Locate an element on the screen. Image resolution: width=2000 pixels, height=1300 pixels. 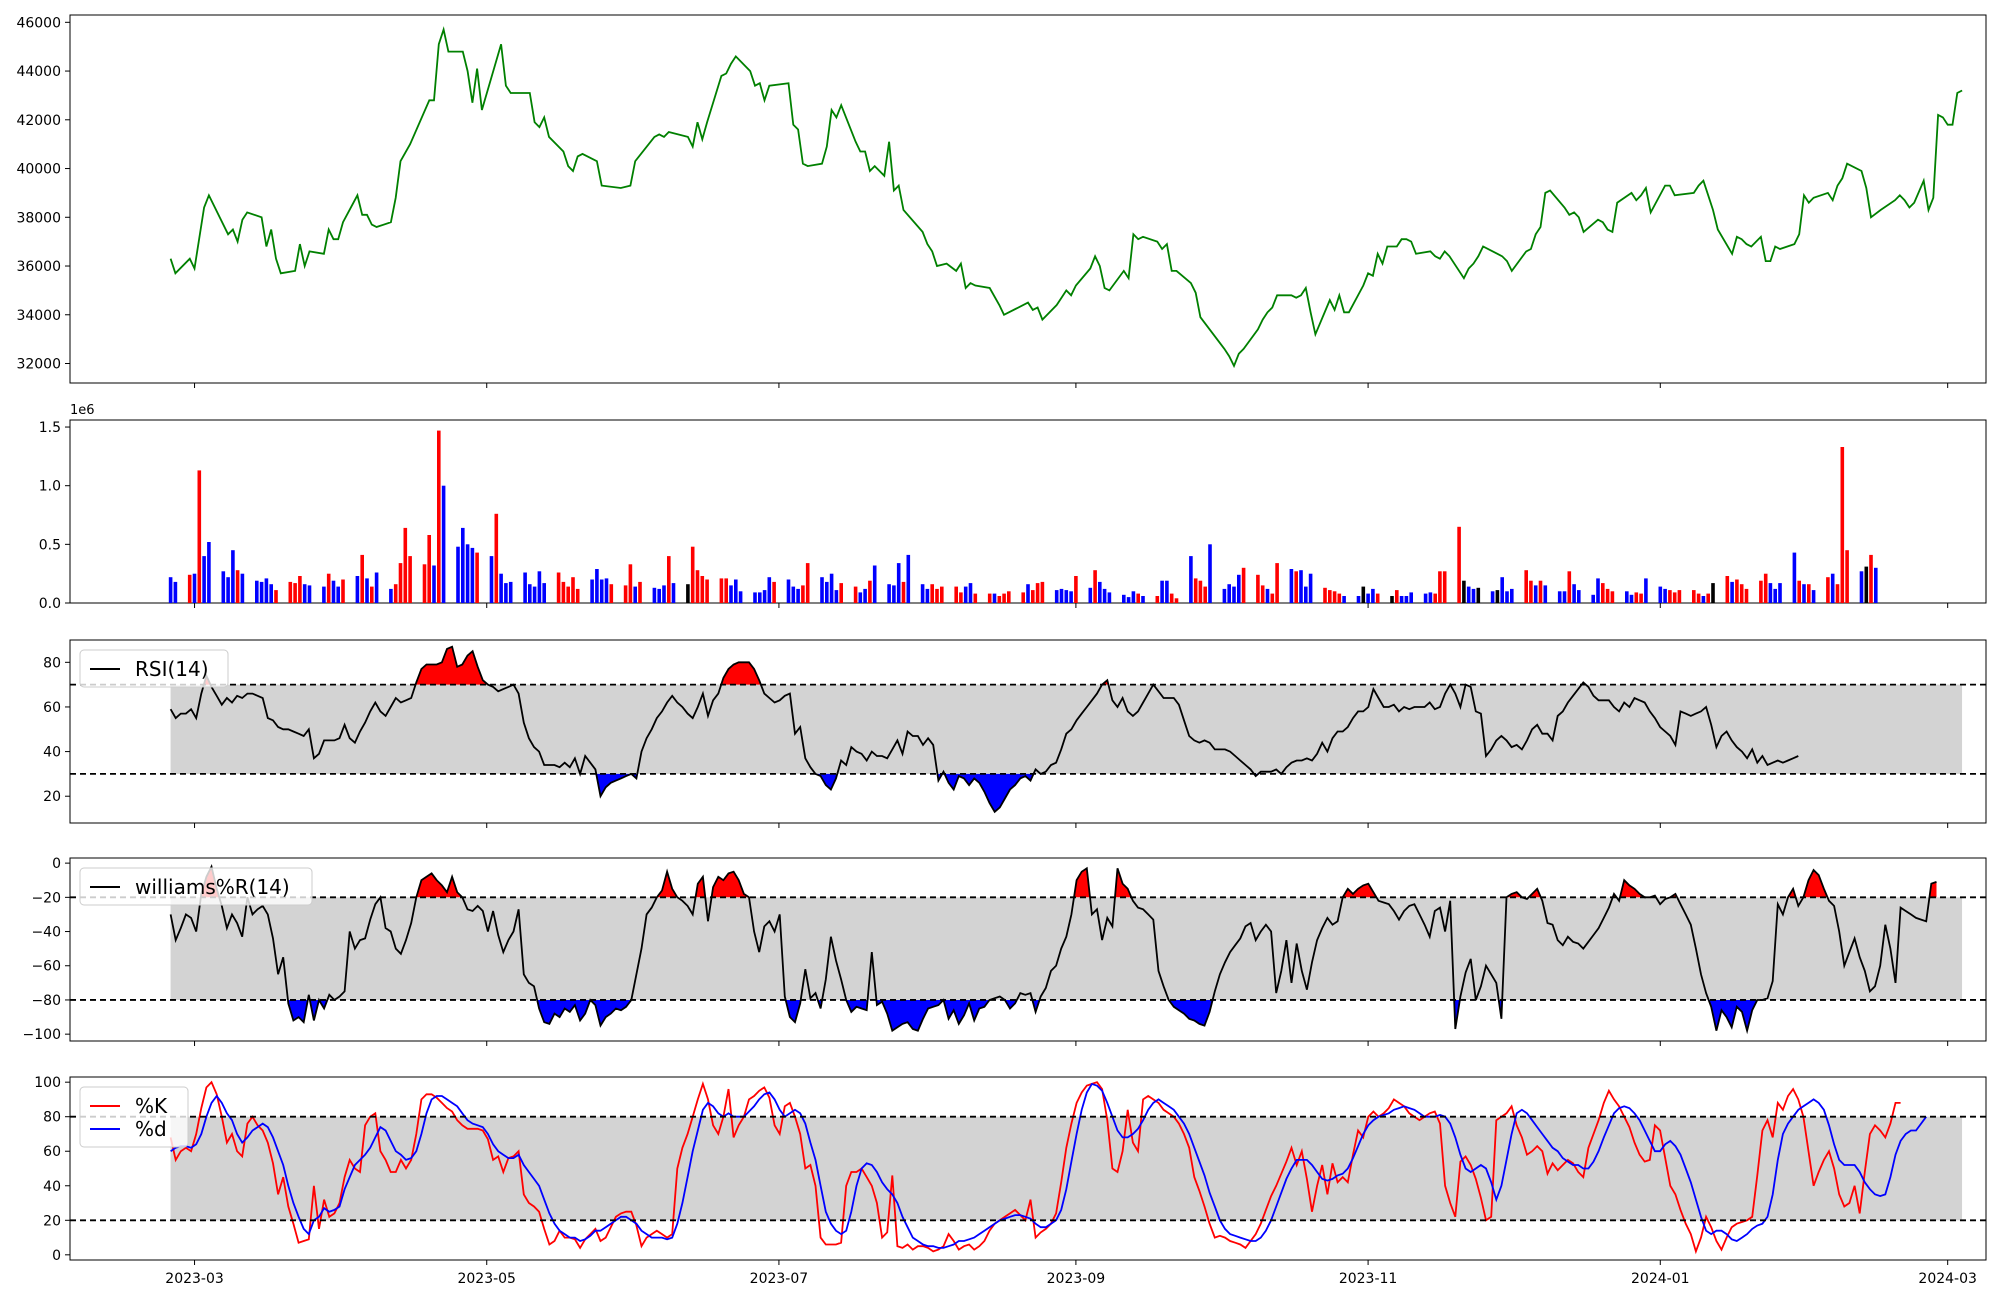
williams-neutral-band is located at coordinates (1066, 948).